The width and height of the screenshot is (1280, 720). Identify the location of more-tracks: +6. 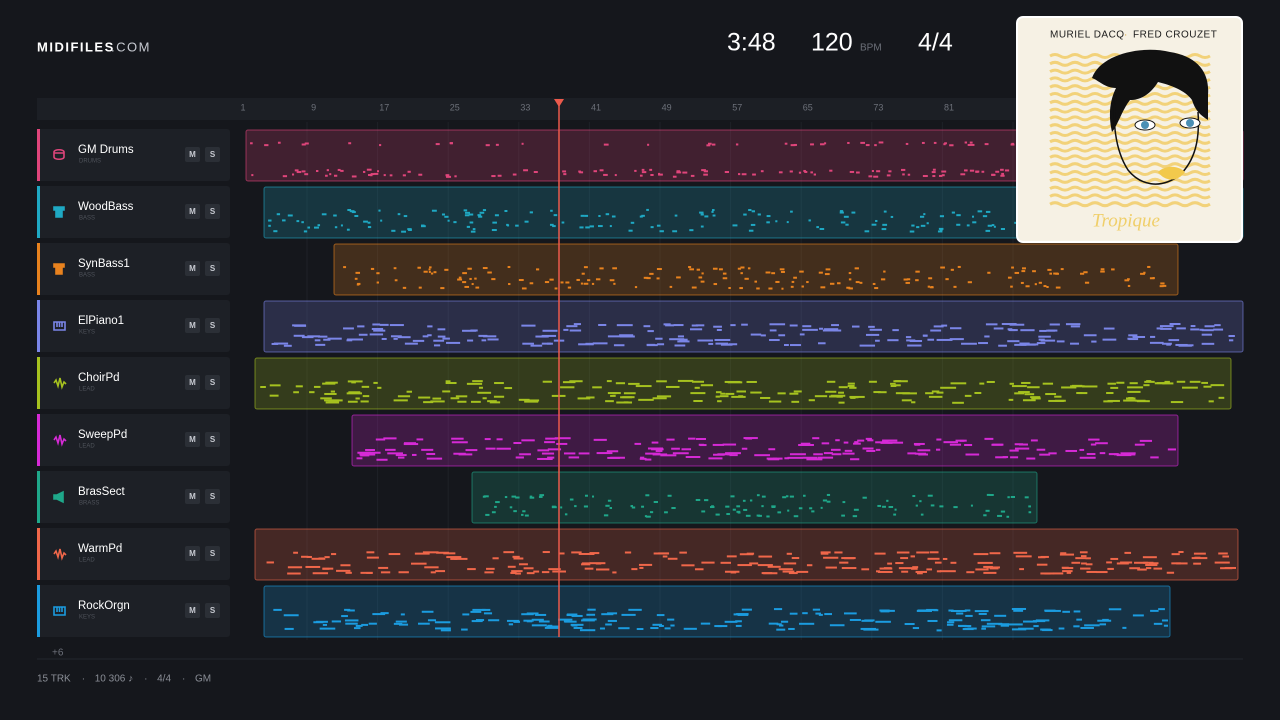
(58, 653).